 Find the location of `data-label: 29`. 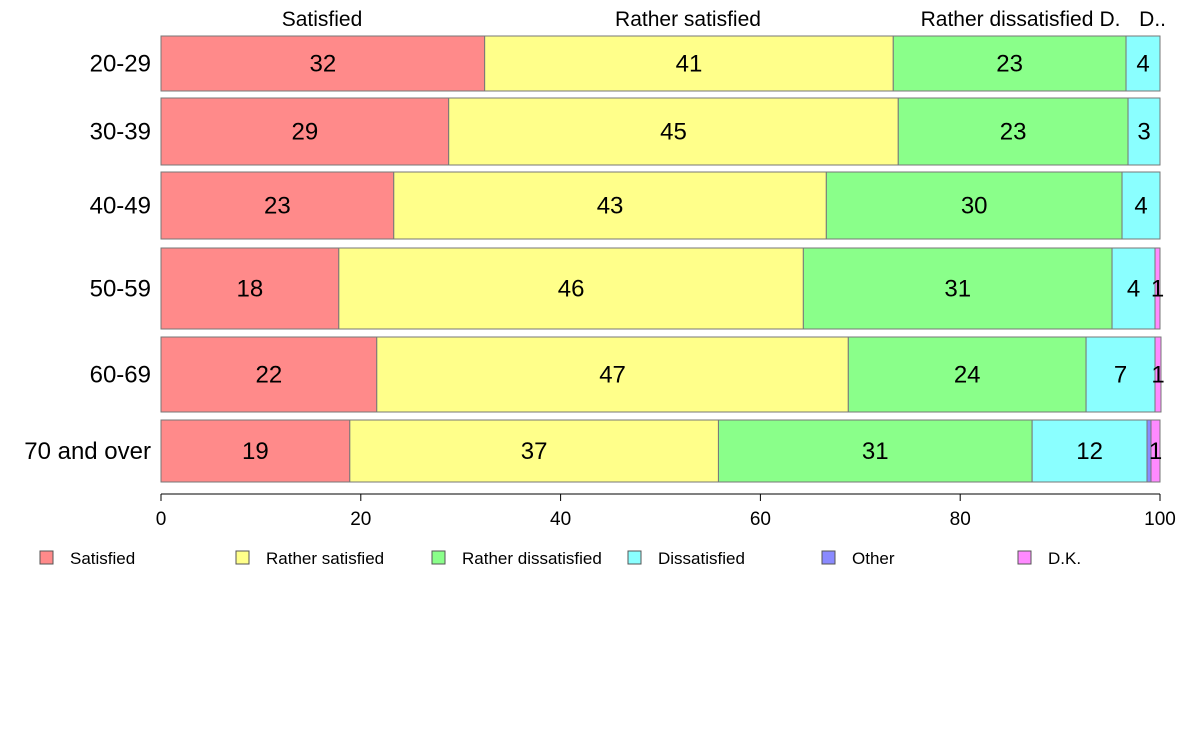

data-label: 29 is located at coordinates (305, 132).